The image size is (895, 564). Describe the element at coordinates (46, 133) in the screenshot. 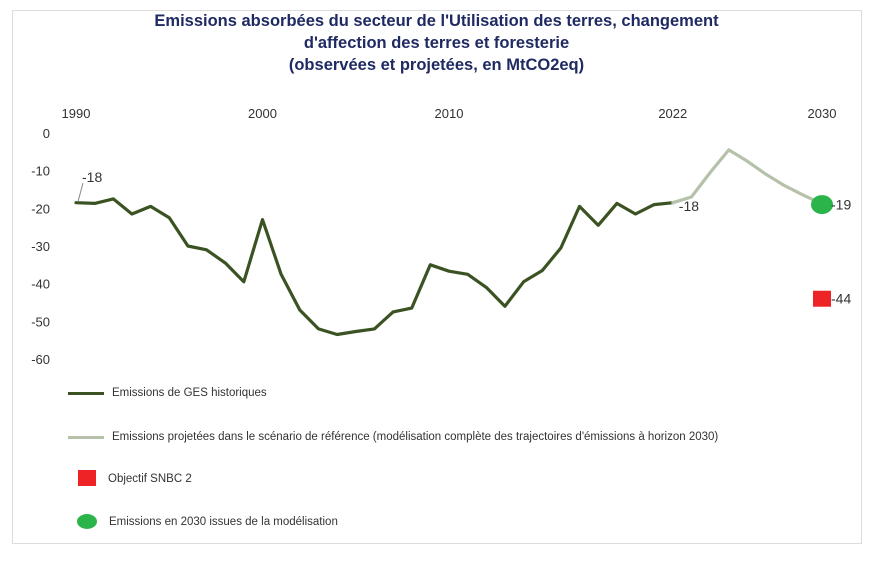

I see `y-tick-label-0: 0` at that location.